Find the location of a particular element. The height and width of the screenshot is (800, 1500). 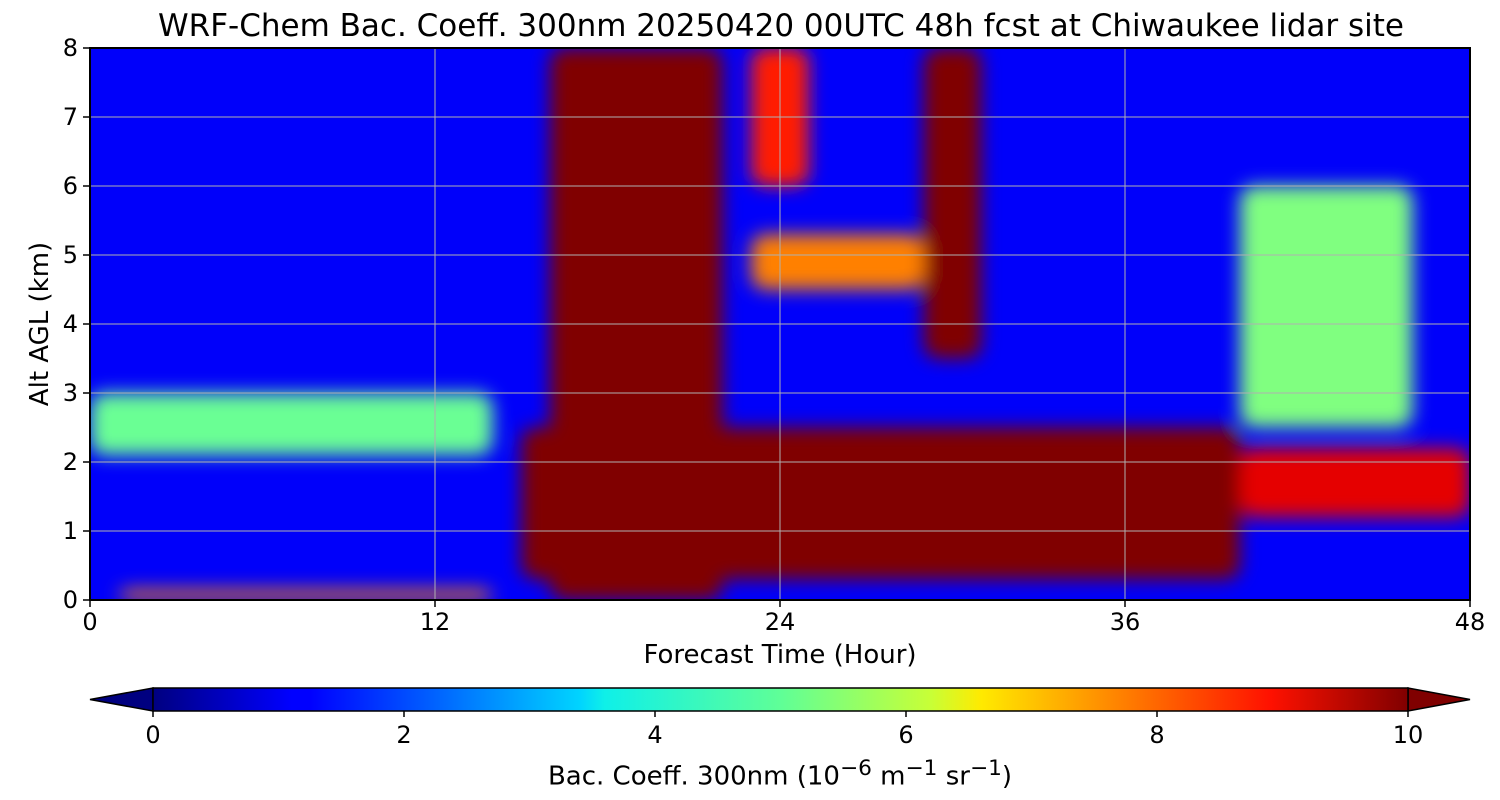

colorbar-over-arrow is located at coordinates (1439, 699).